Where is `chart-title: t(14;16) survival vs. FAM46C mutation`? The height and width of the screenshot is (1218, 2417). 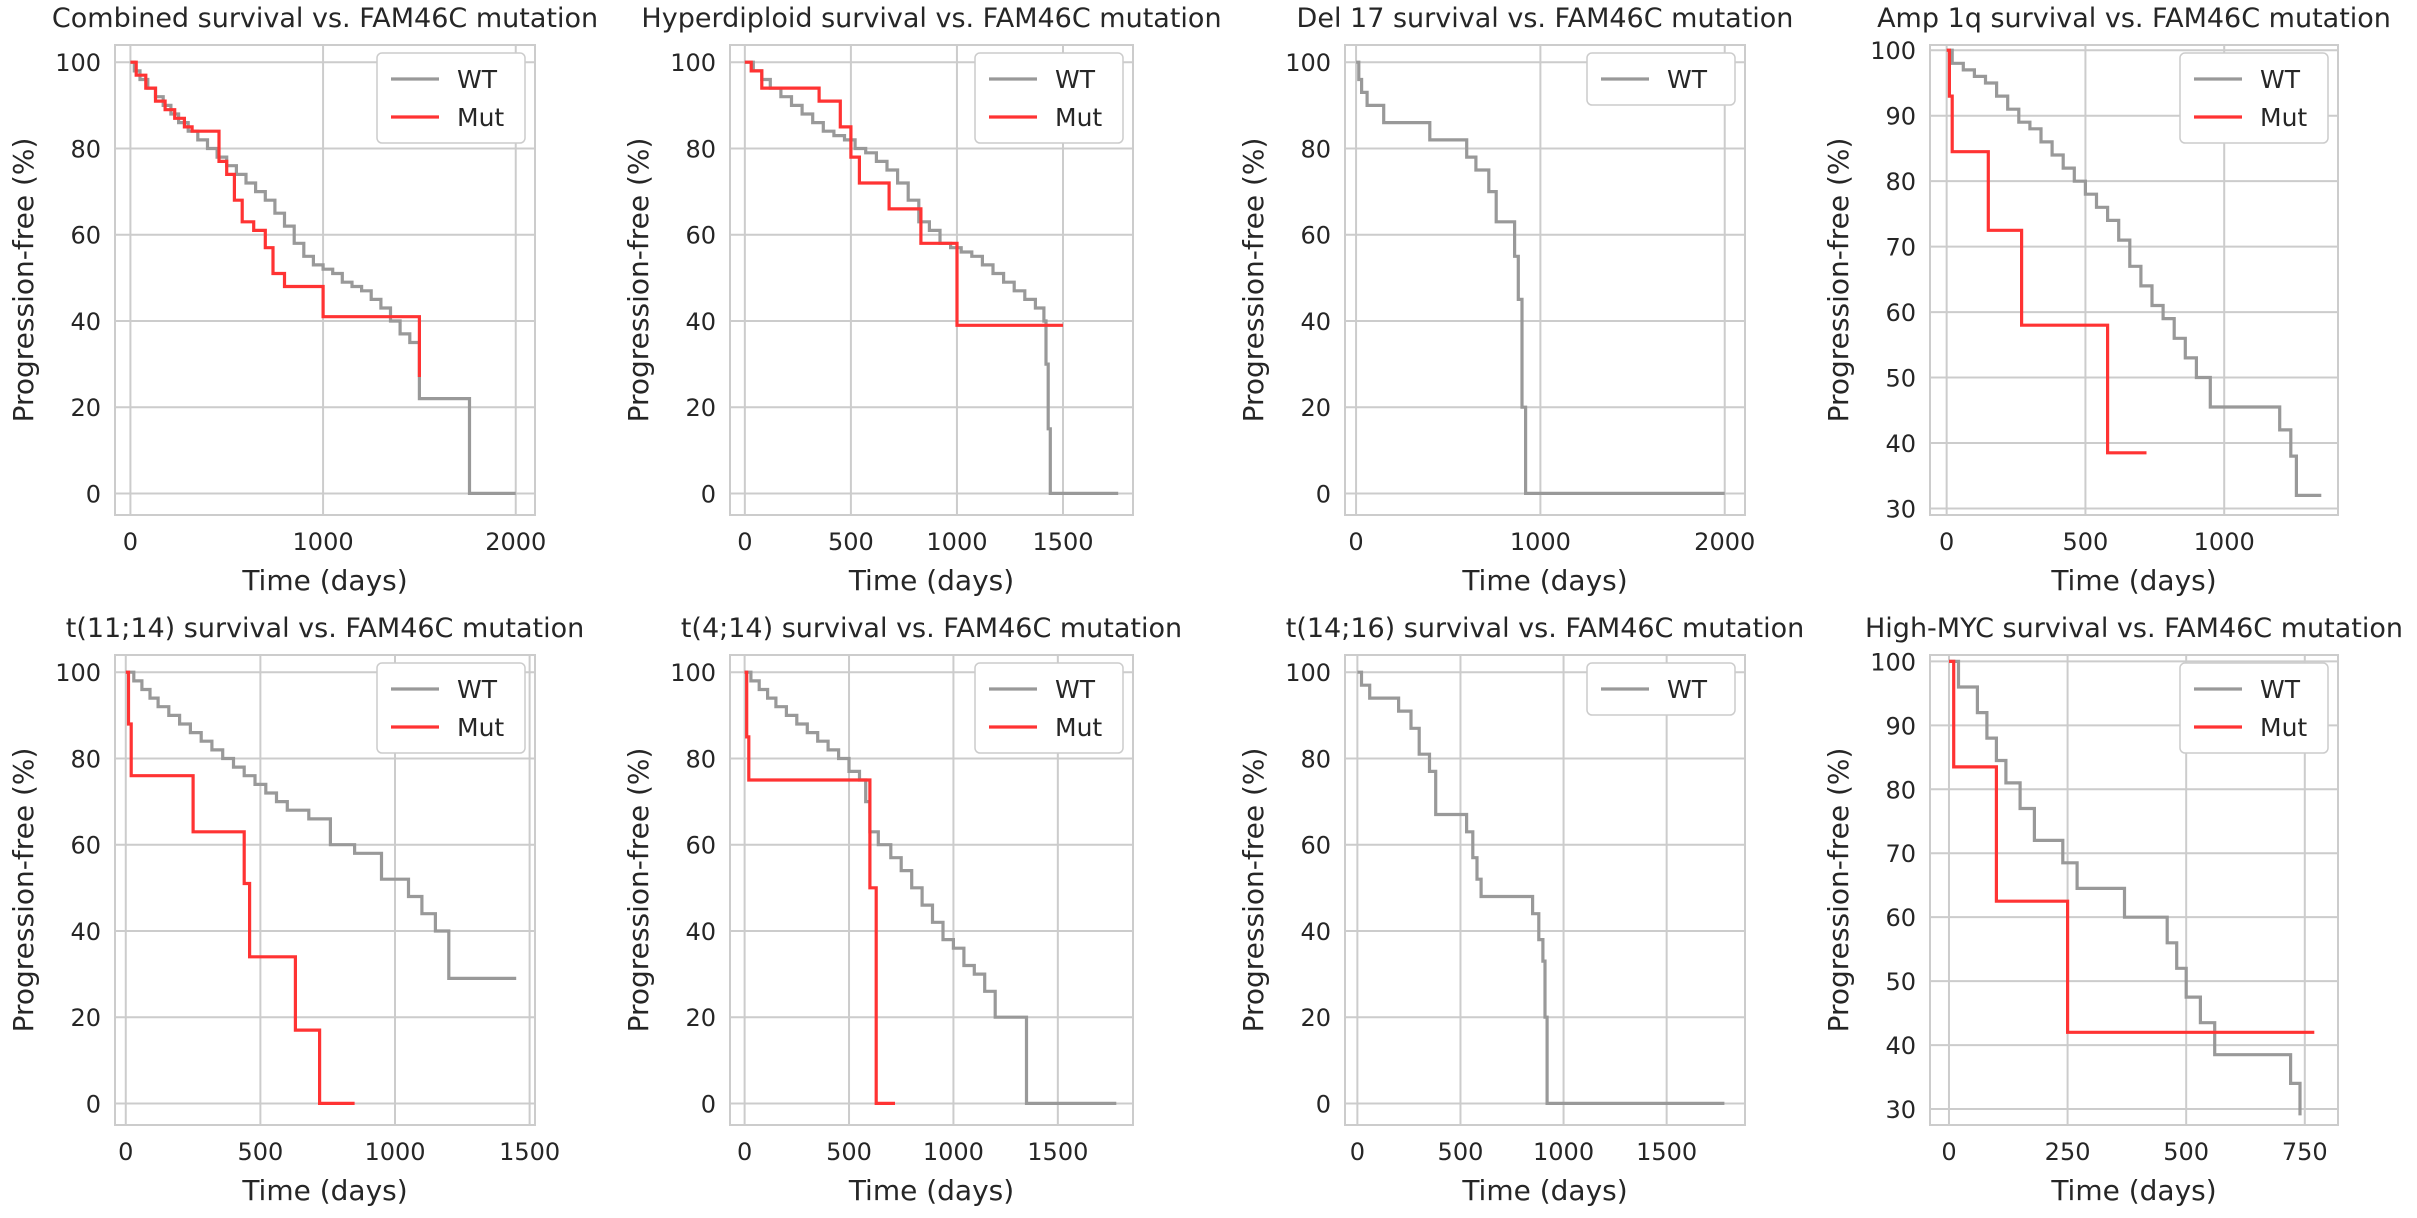 chart-title: t(14;16) survival vs. FAM46C mutation is located at coordinates (1545, 628).